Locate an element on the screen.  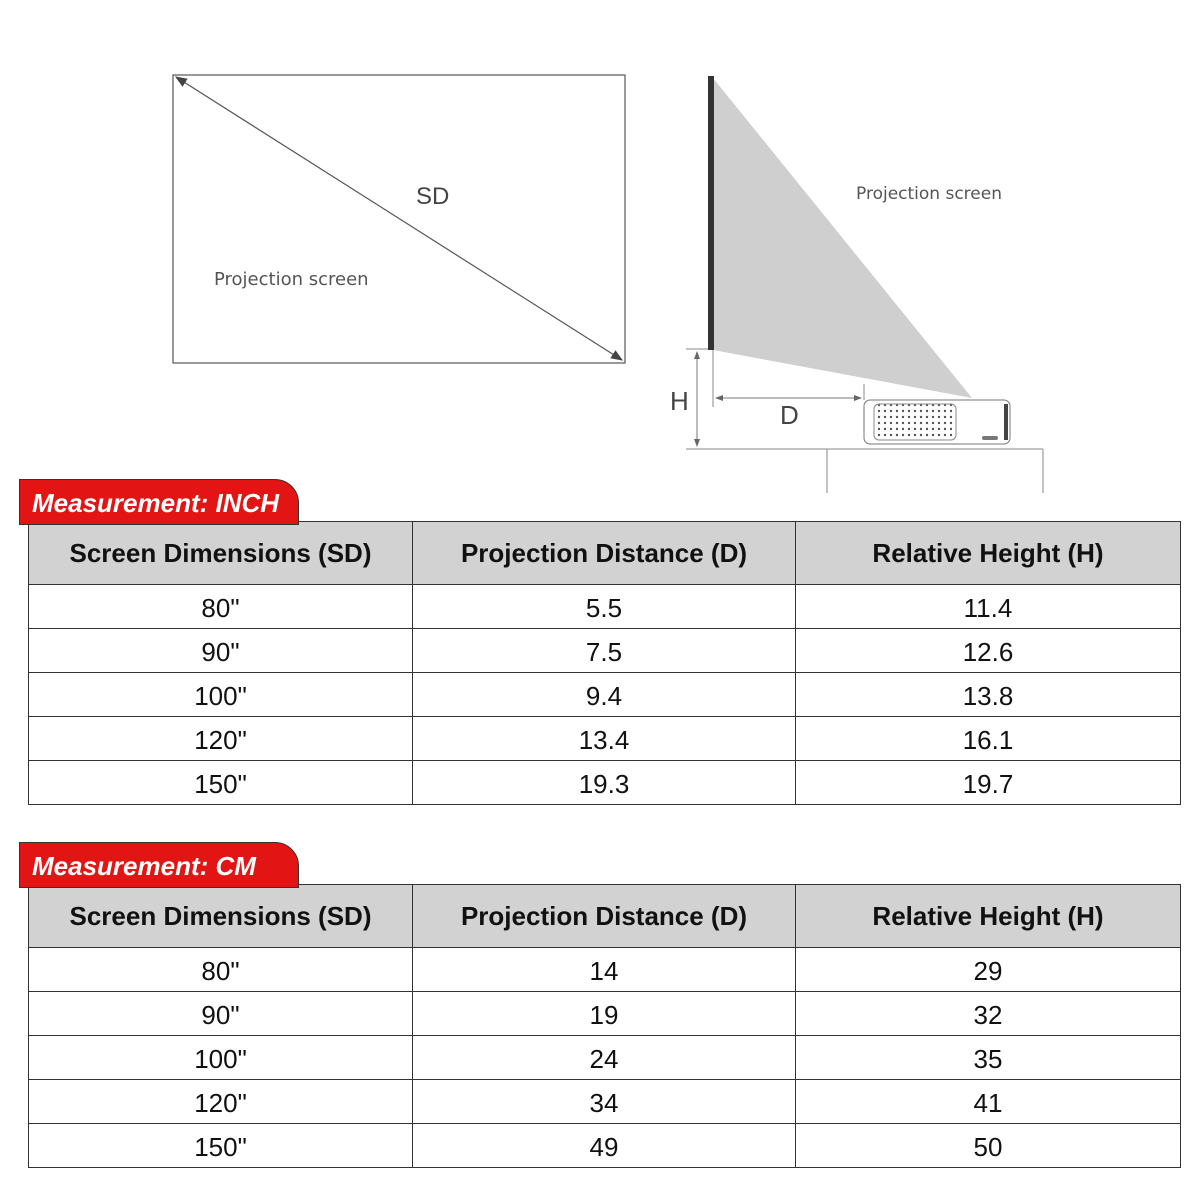
table-cell: 35 is located at coordinates (988, 1057).